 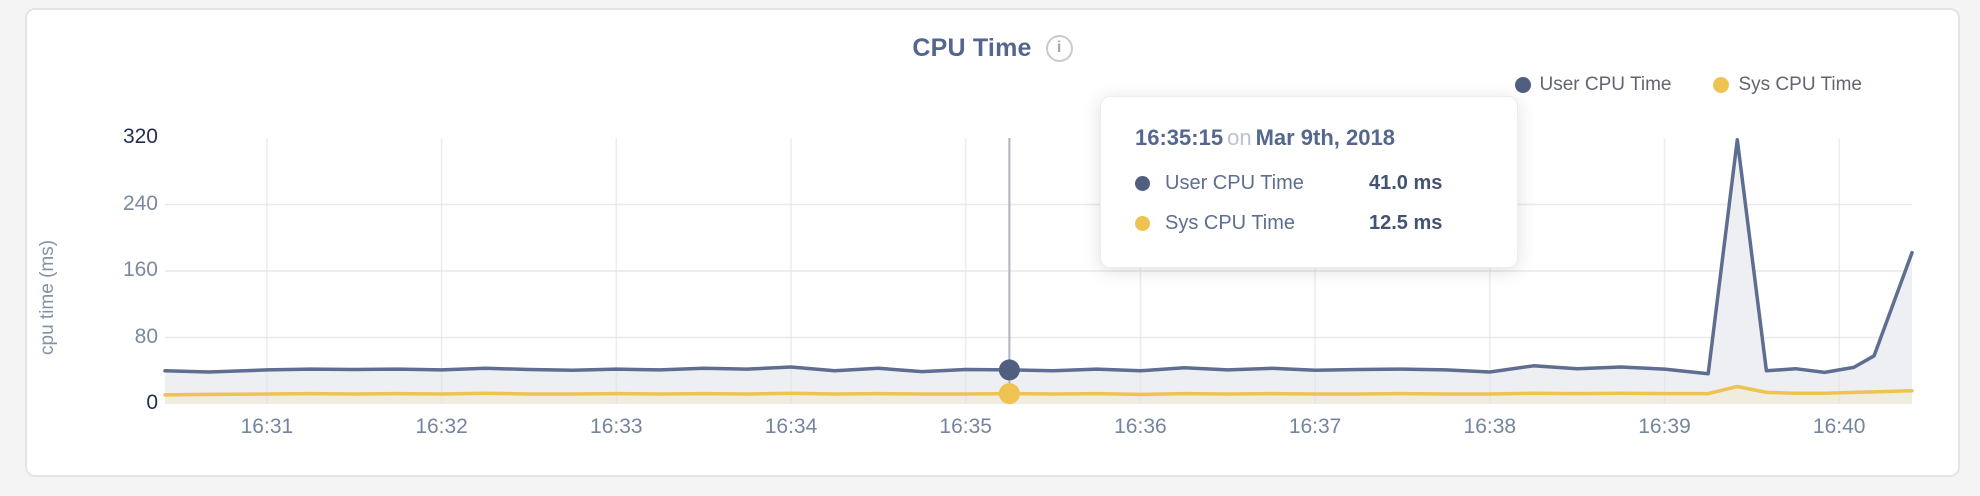 What do you see at coordinates (1311, 223) in the screenshot?
I see `tooltip-row-sys: Sys CPU Time 12.5 ms` at bounding box center [1311, 223].